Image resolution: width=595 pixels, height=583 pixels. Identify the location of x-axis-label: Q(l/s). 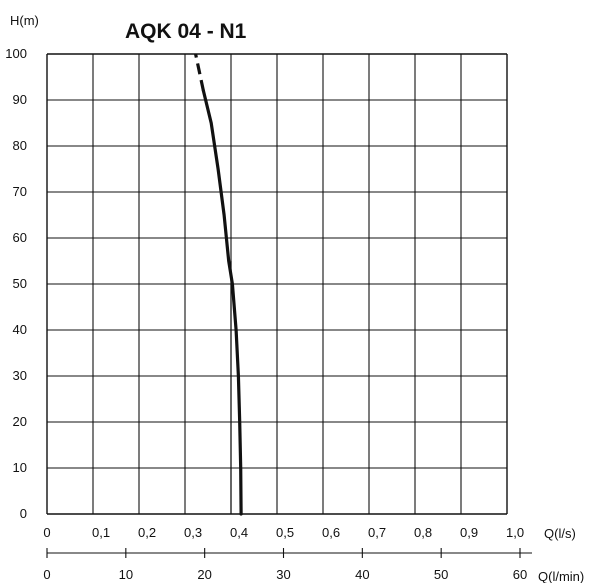
(560, 533).